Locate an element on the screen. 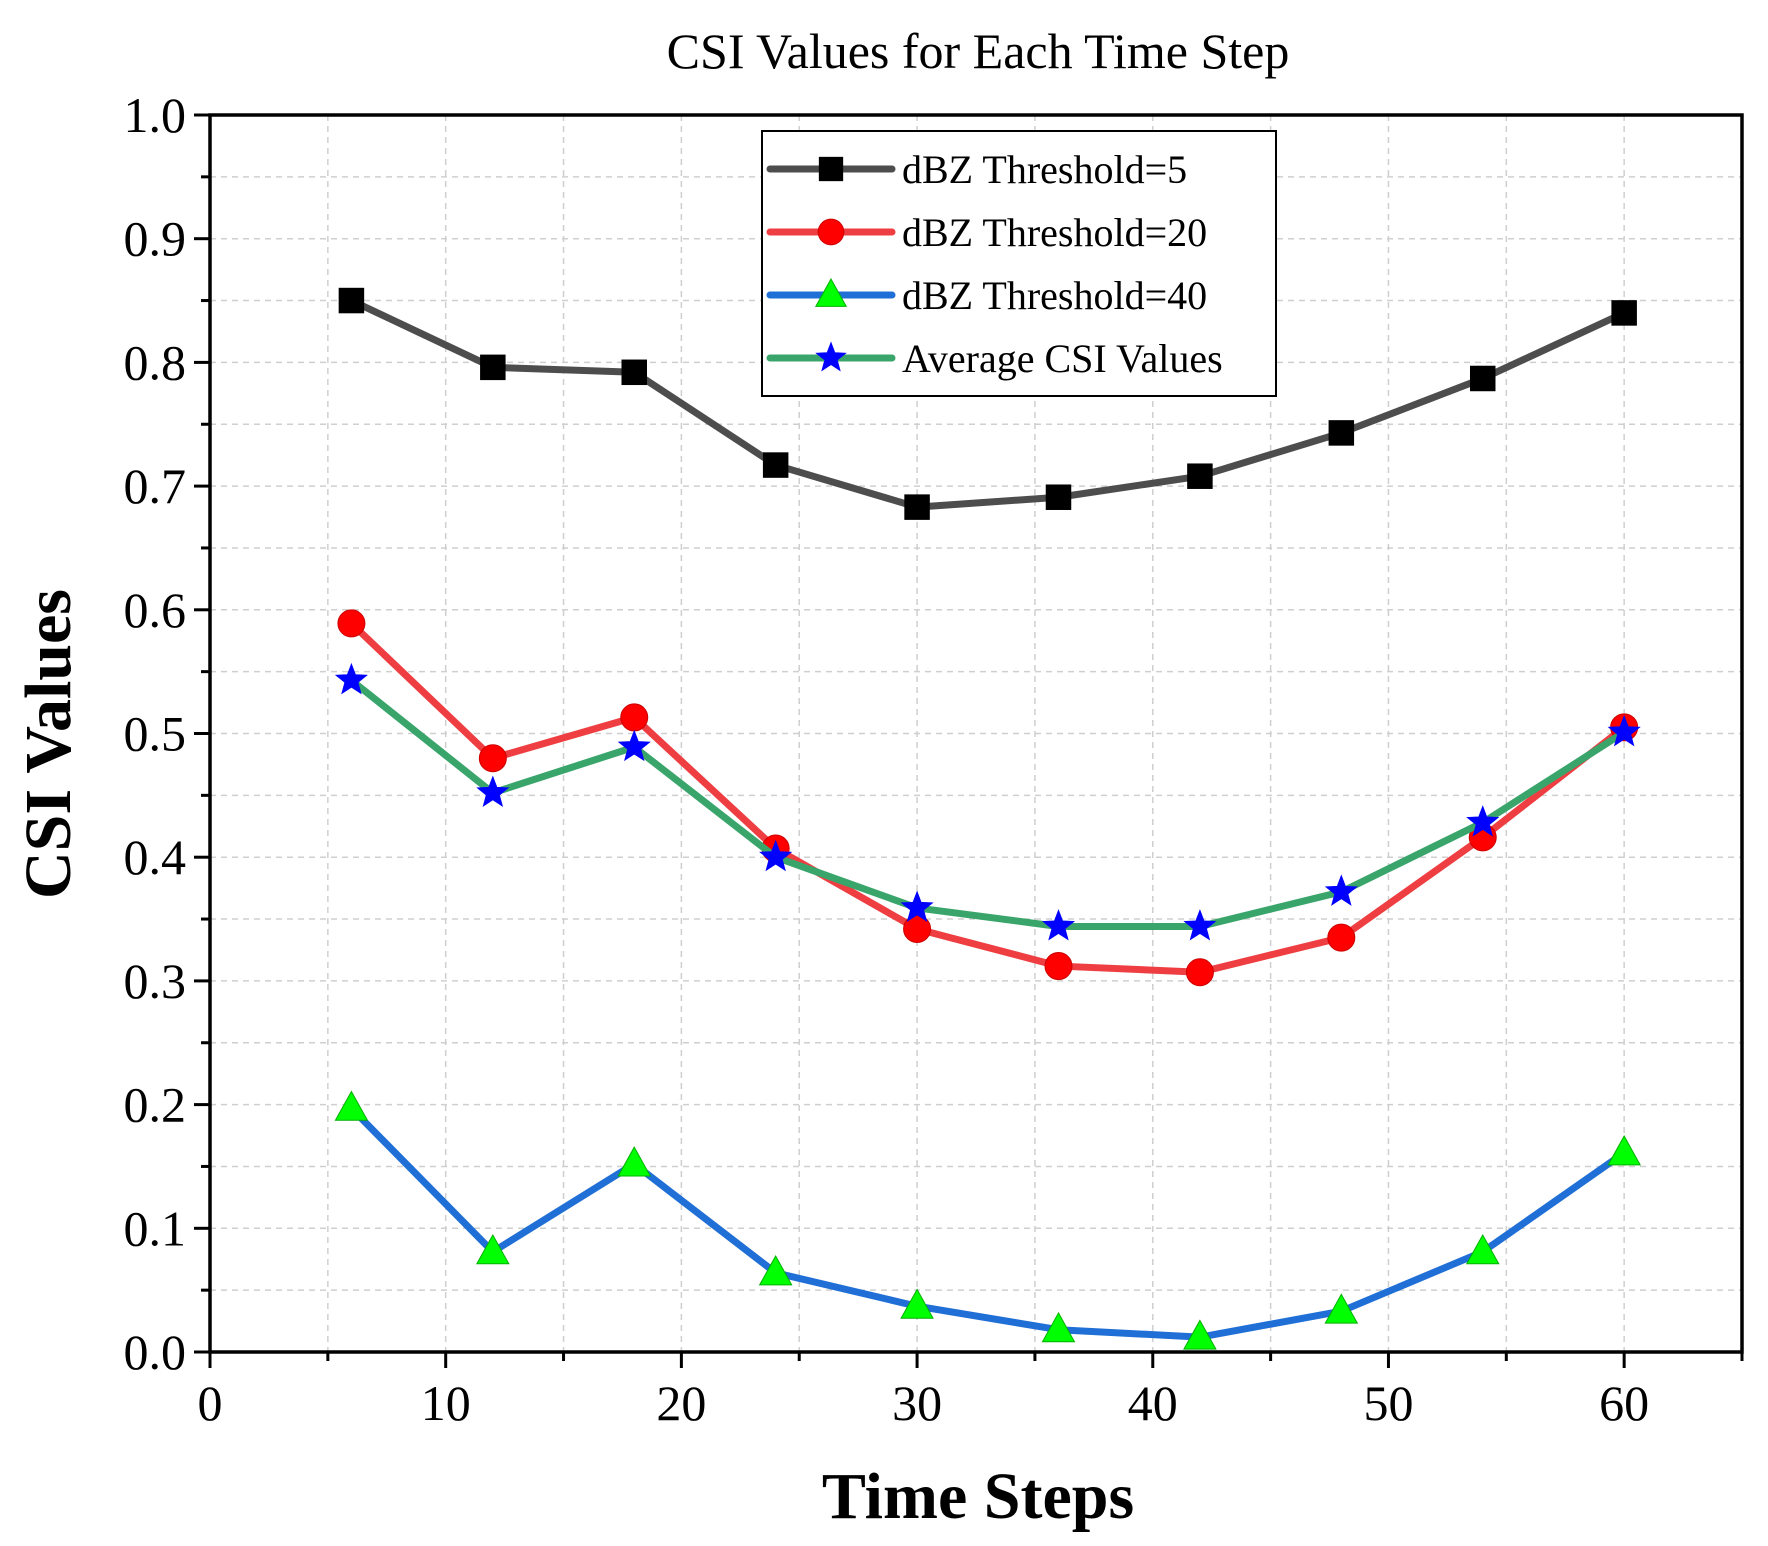  legend-label: Average CSI Values is located at coordinates (1062, 358).